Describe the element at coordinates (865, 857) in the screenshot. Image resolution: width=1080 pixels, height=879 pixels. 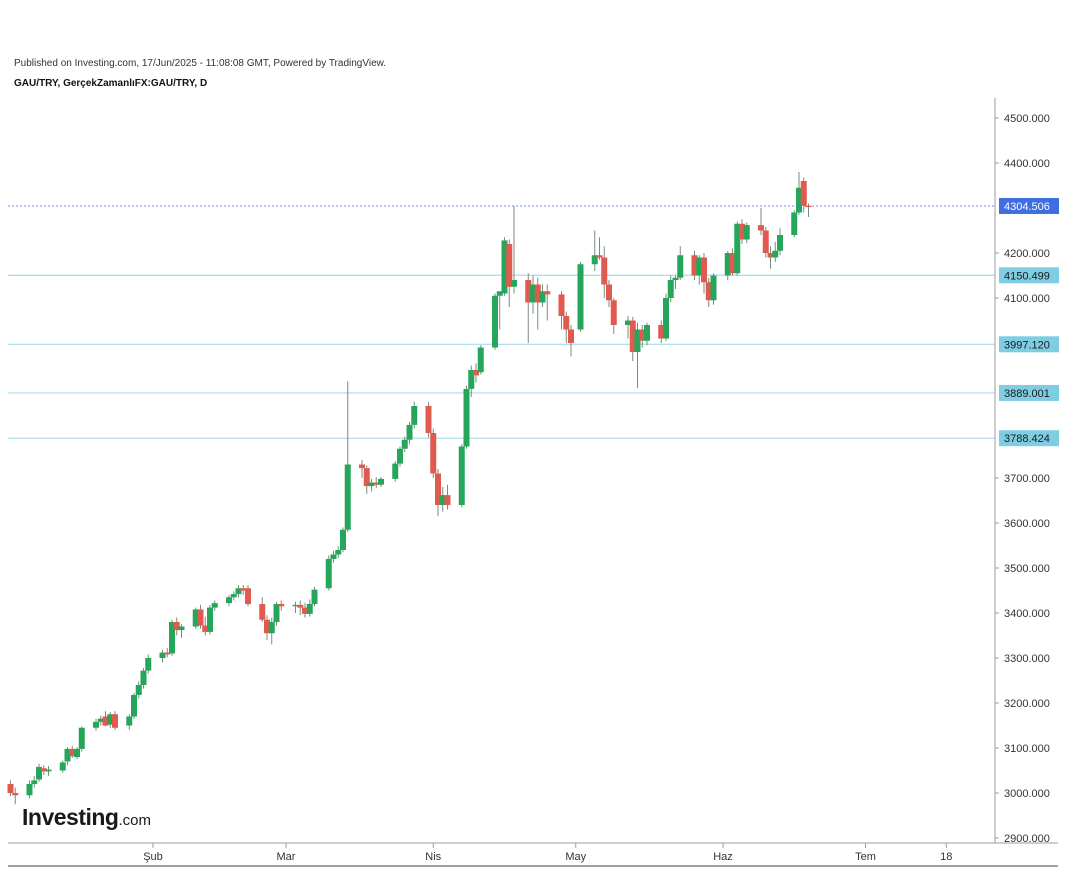
I see `x-tick-label-5: Tem` at that location.